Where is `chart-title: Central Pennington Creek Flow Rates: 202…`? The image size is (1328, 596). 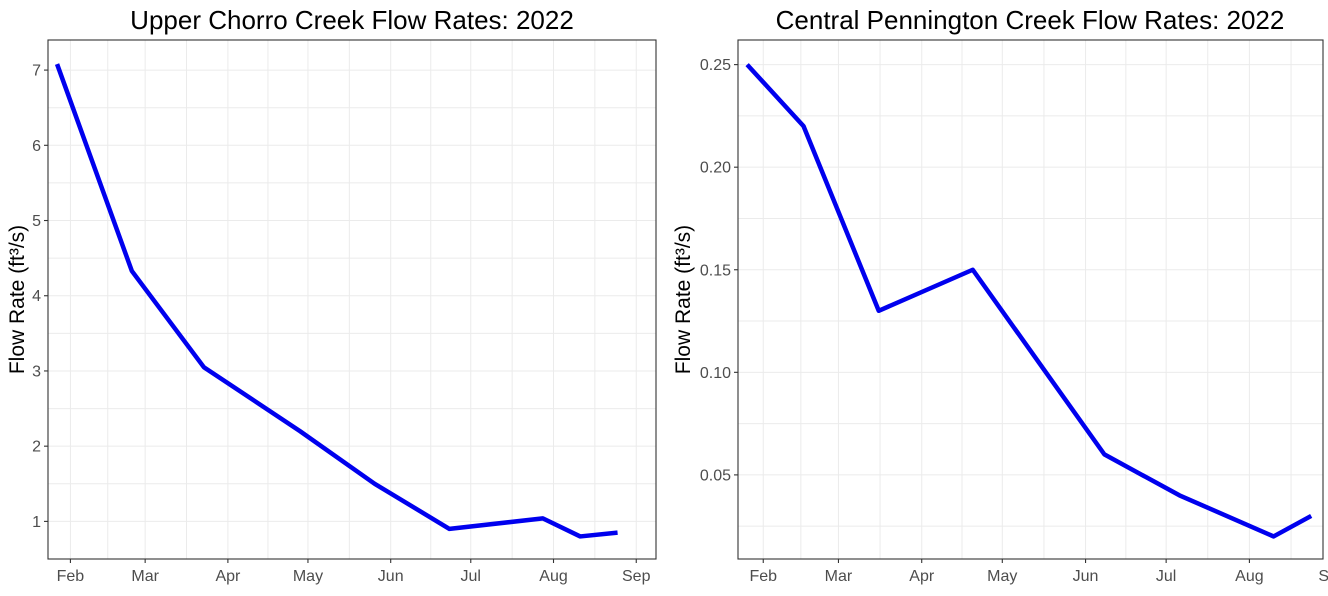
chart-title: Central Pennington Creek Flow Rates: 202… is located at coordinates (1030, 20).